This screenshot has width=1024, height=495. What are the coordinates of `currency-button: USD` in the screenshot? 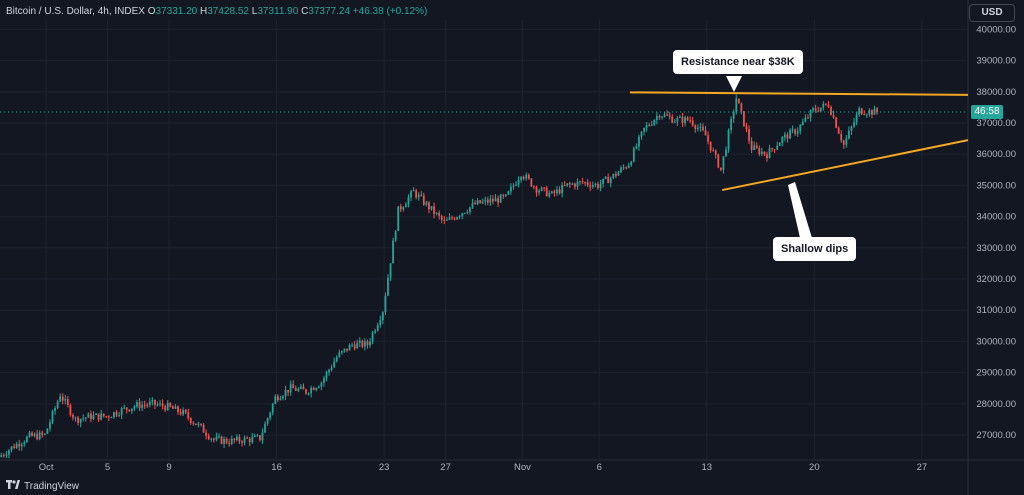 It's located at (992, 13).